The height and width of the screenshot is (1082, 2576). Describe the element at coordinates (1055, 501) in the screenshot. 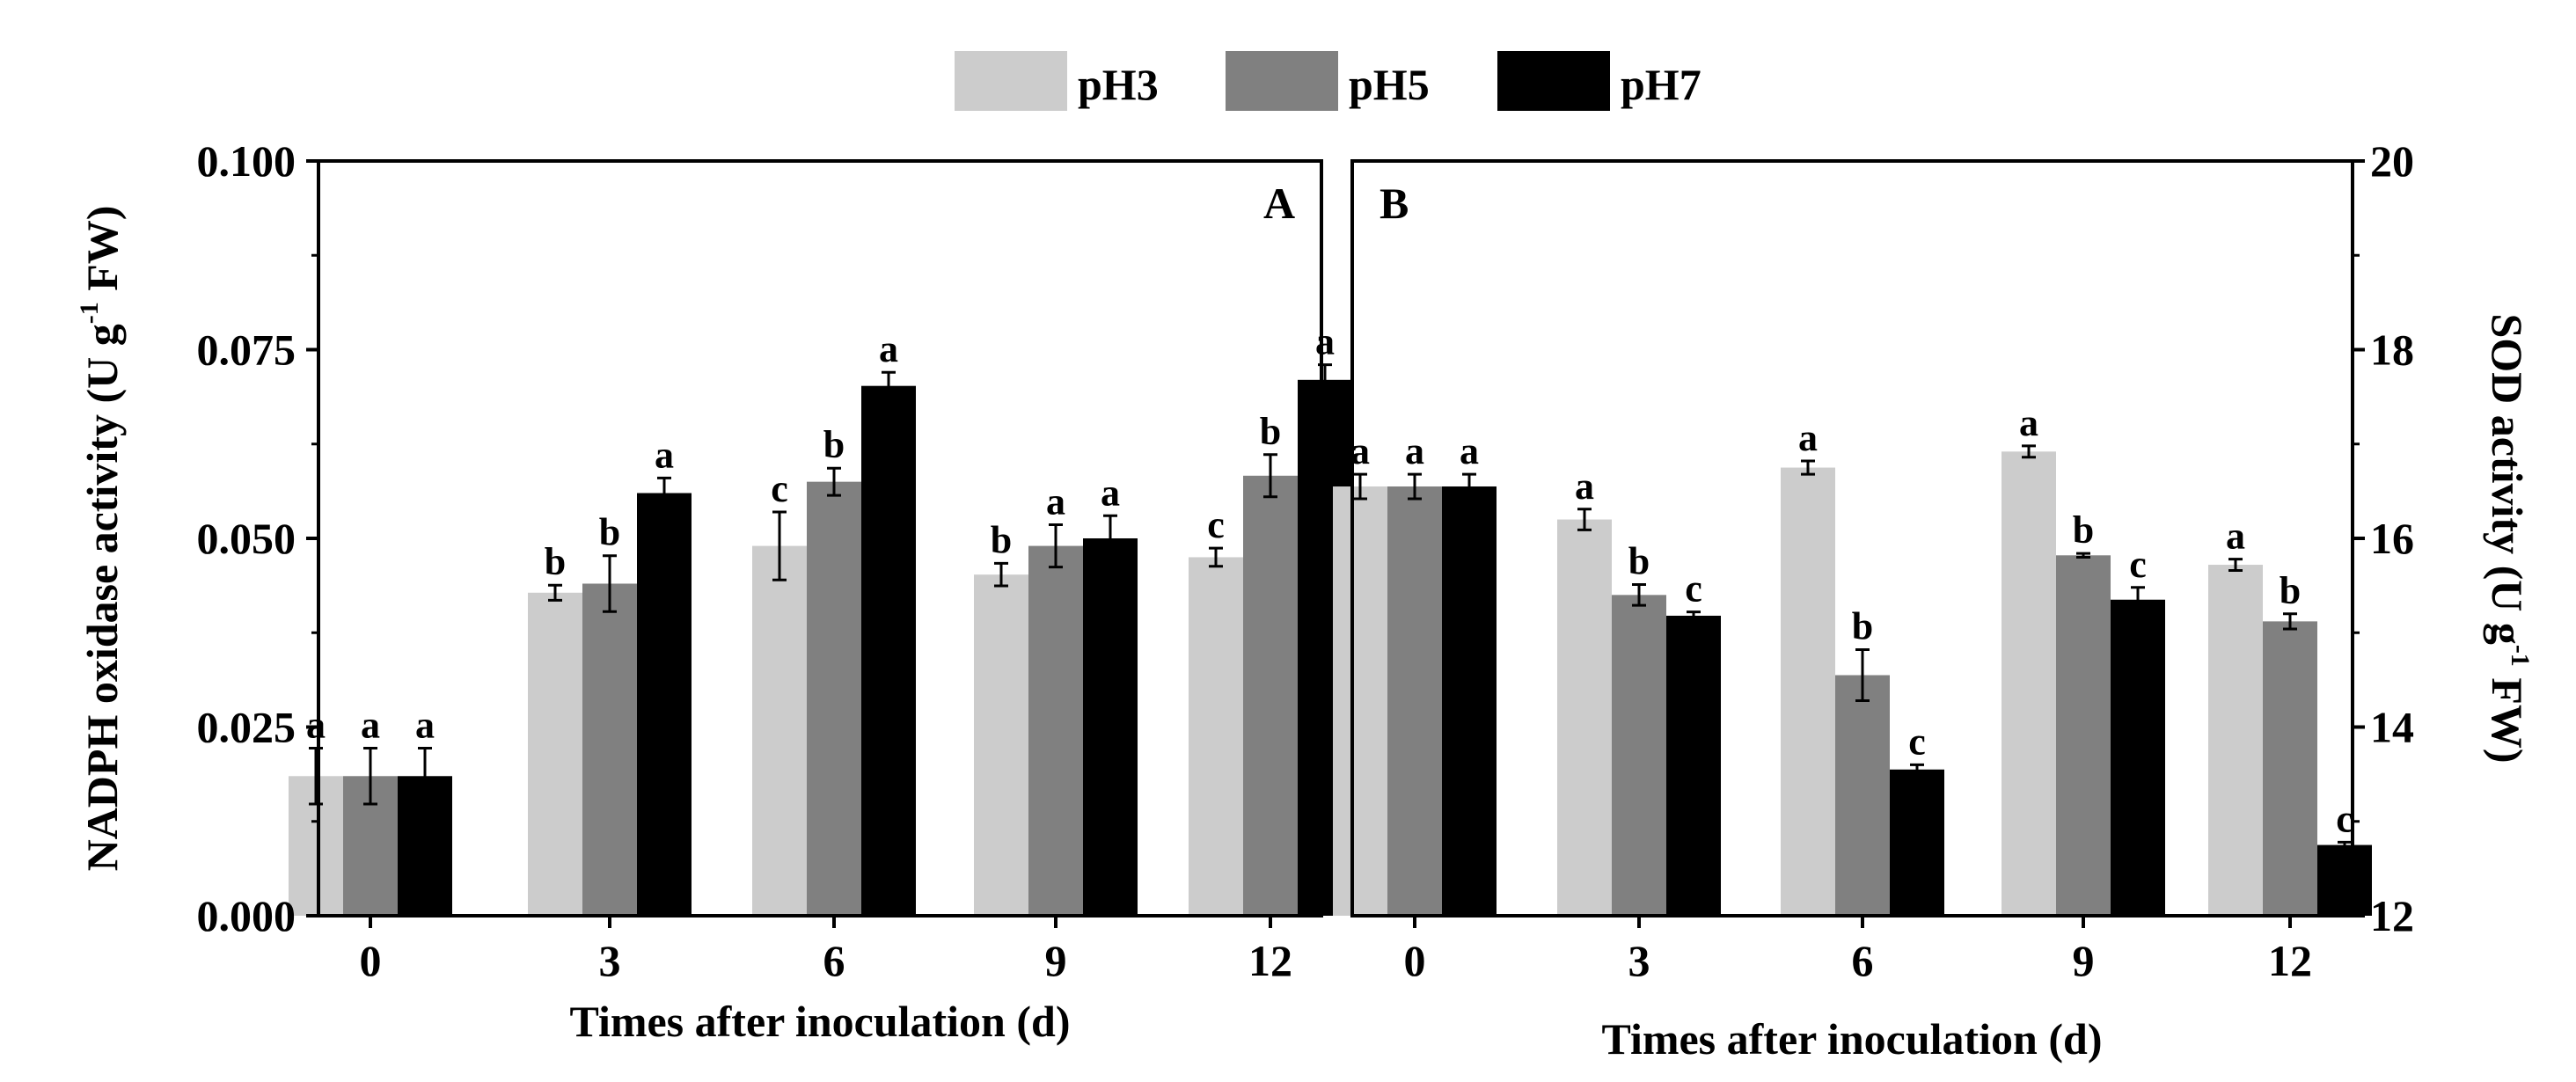

I see `significance-letter-ph5-day-9: a` at that location.